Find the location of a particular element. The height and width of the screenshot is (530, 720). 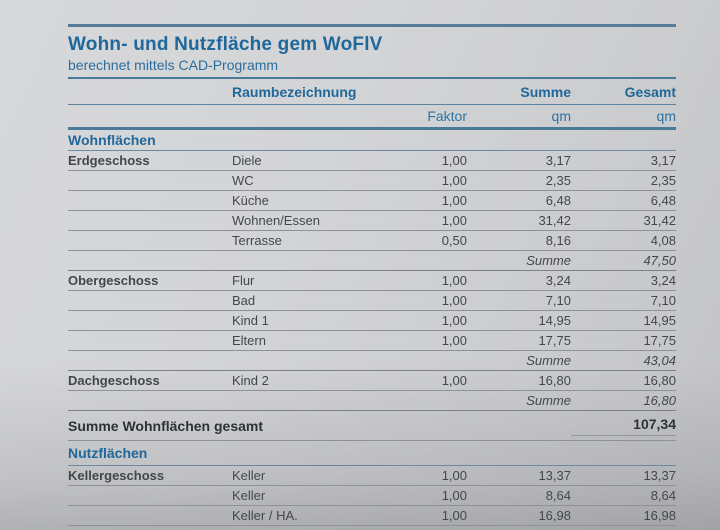

table-row: Küche 1,00 6,48 6,48 is located at coordinates (372, 201).